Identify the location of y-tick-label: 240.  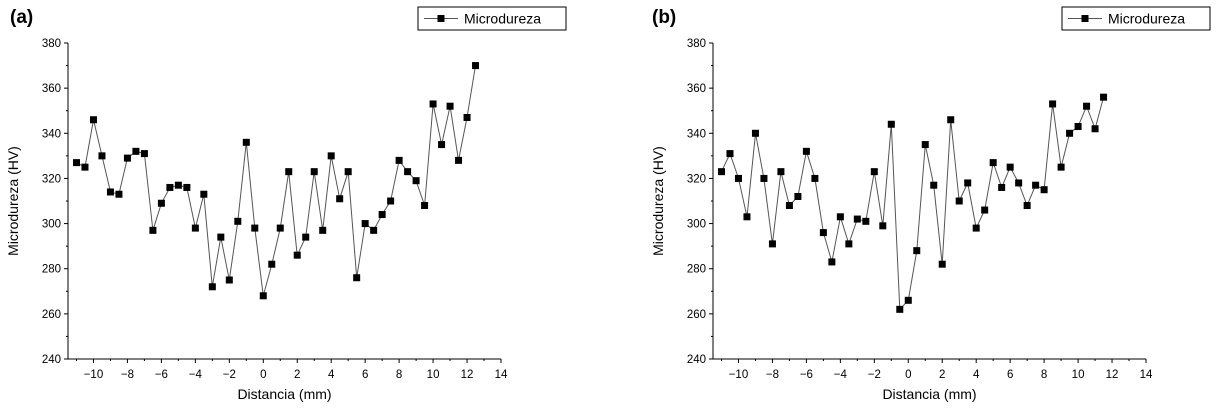
(696, 360).